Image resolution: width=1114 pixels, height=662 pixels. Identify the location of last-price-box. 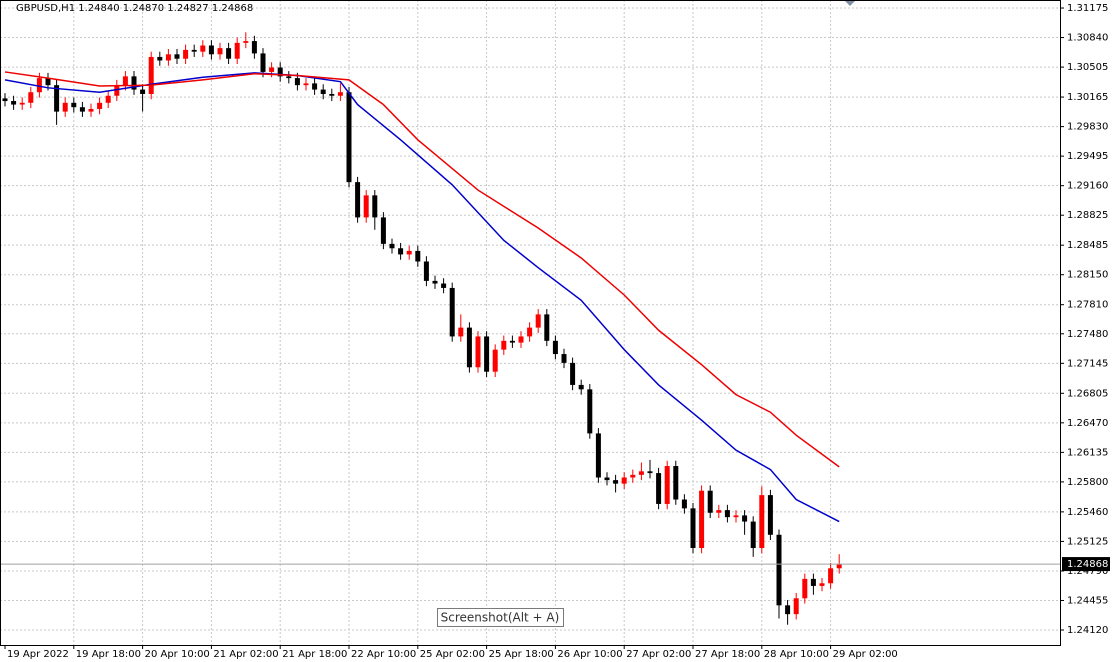
(1086, 564).